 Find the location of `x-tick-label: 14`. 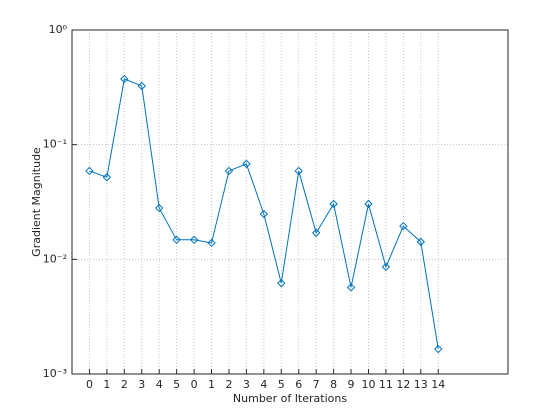

x-tick-label: 14 is located at coordinates (438, 384).